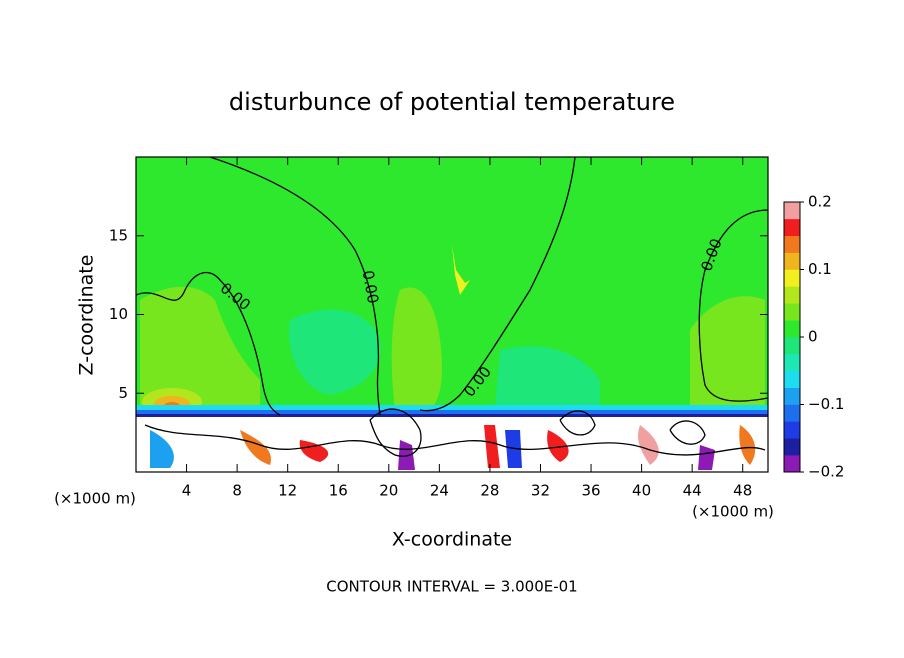 The image size is (904, 658). I want to click on colorbar-tick-label: −0.2, so click(826, 472).